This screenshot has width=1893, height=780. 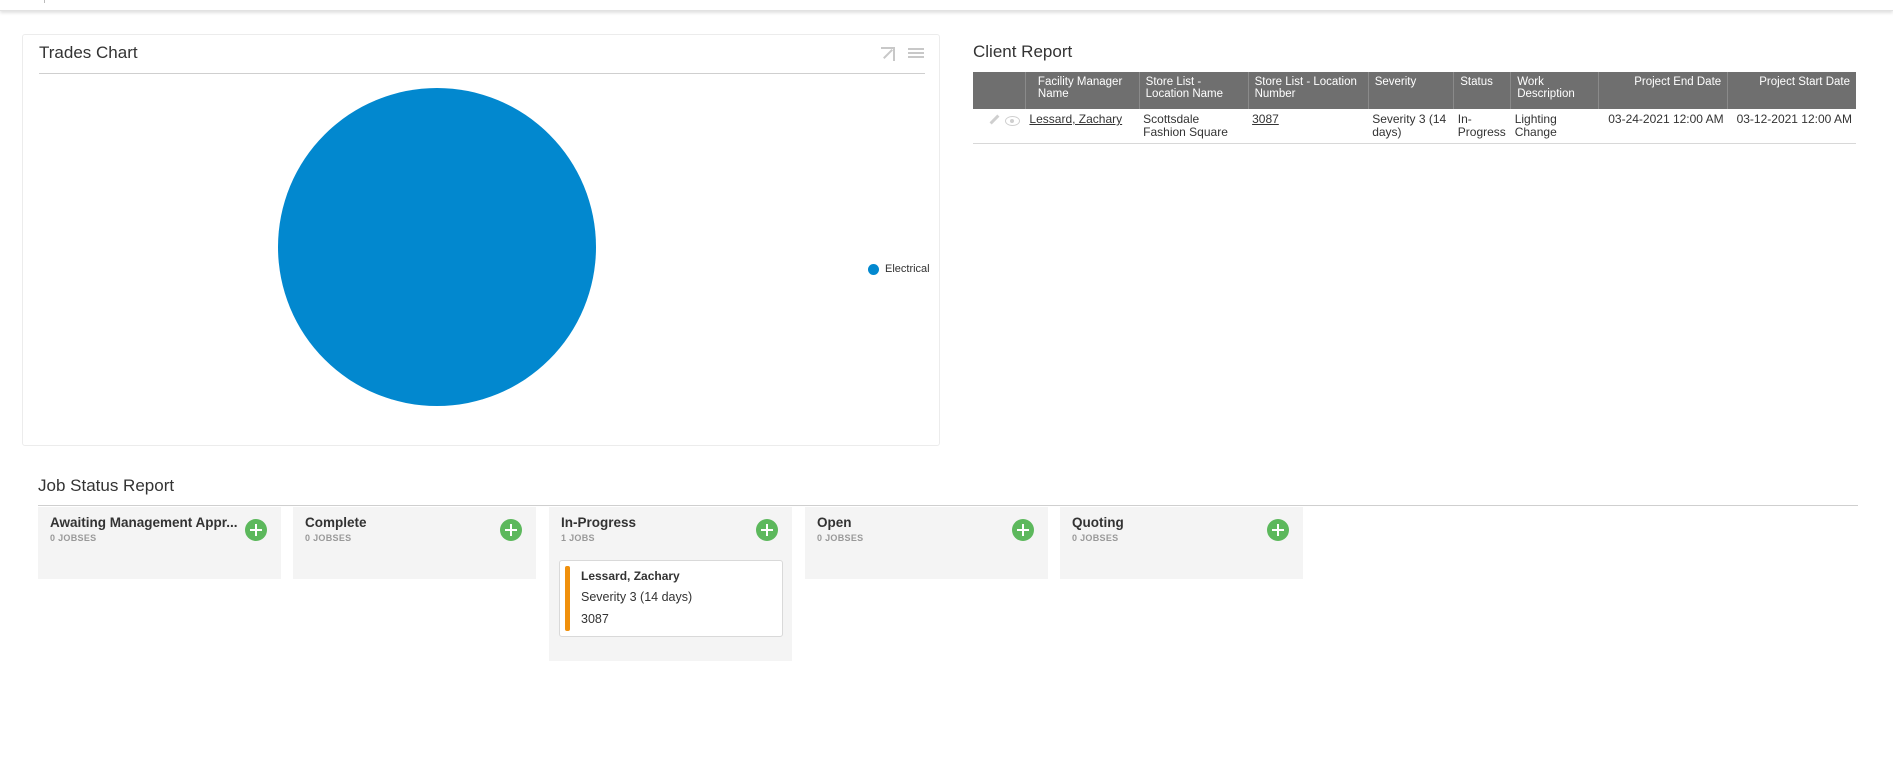 I want to click on facility-manager-link: Lessard, Zachary, so click(x=1076, y=119).